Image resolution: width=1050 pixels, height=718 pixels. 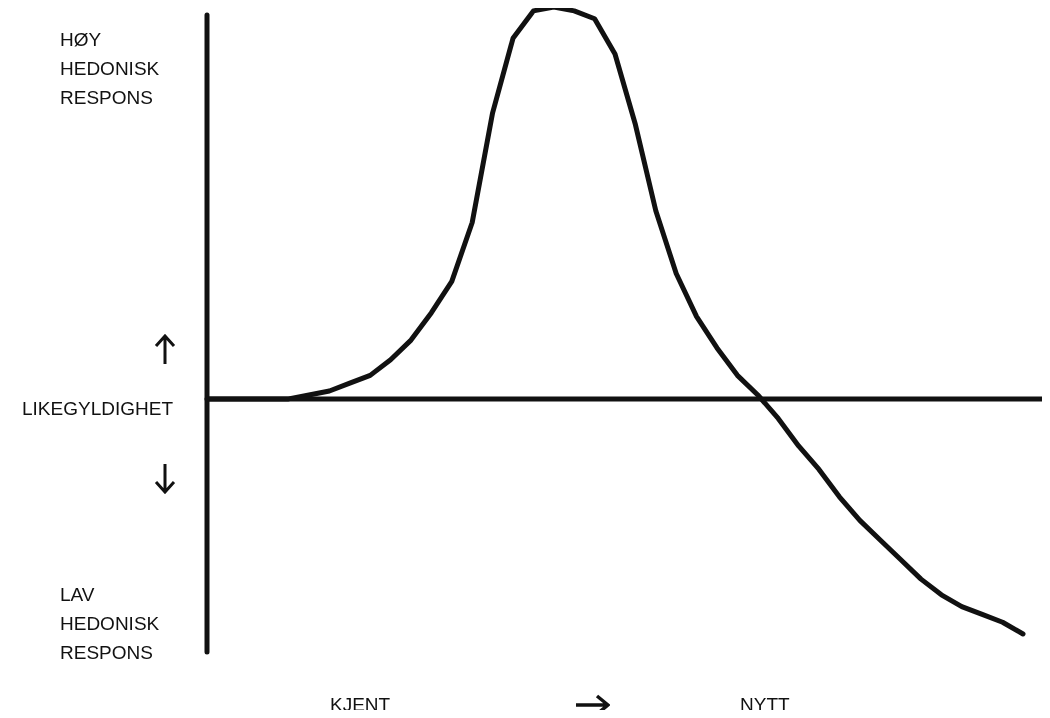 I want to click on text: LAV HEDONISK RESPONS, so click(x=110, y=624).